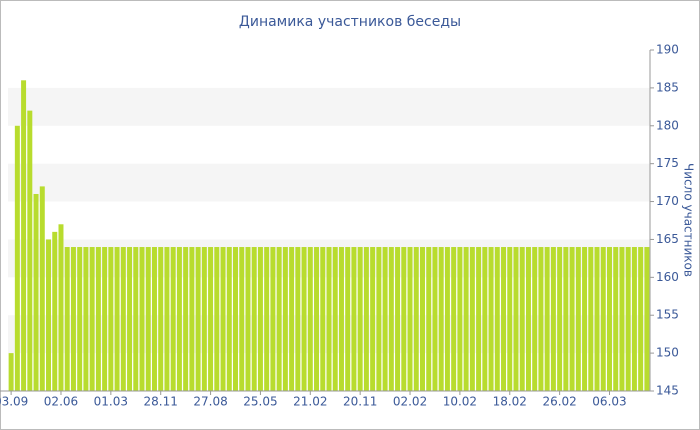 This screenshot has width=700, height=430. I want to click on y-tick-label: 170, so click(667, 201).